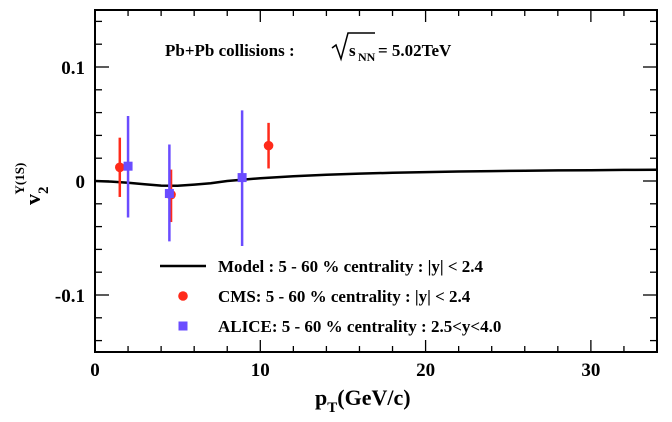 This screenshot has height=422, width=672. I want to click on legend-alice-swatch, so click(183, 326).